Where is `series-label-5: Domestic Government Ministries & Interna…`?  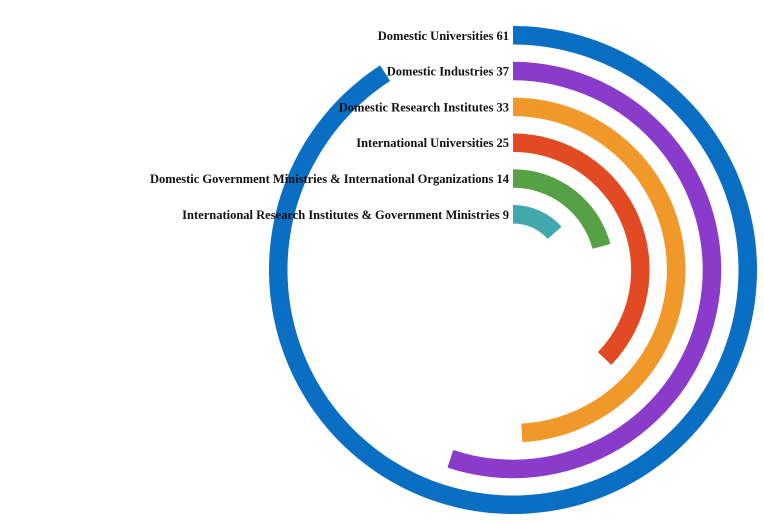
series-label-5: Domestic Government Ministries & Interna… is located at coordinates (330, 179).